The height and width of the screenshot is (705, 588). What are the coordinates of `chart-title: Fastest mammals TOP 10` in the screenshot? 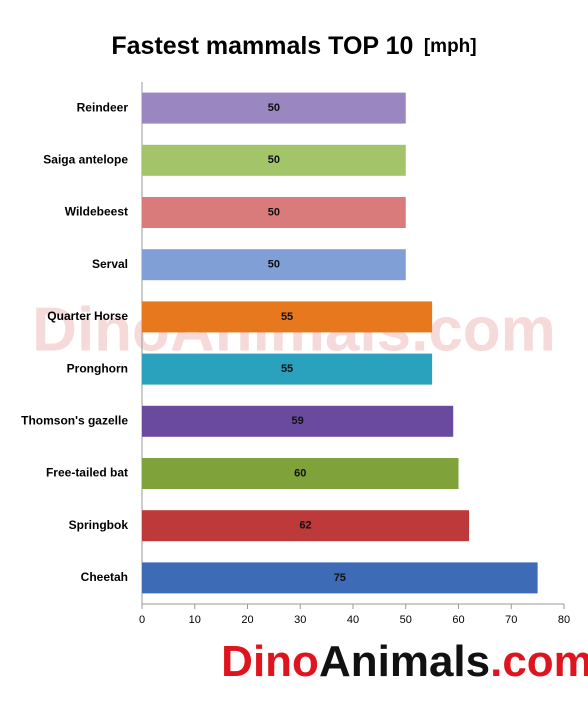 It's located at (262, 46).